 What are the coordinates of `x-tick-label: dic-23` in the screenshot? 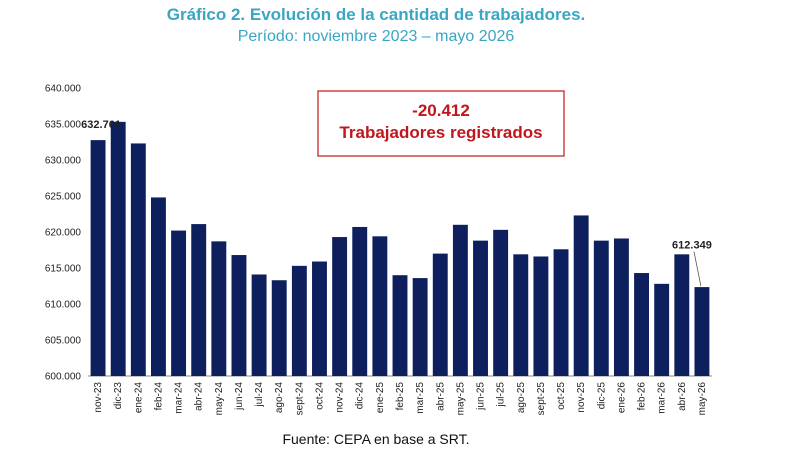 It's located at (118, 396).